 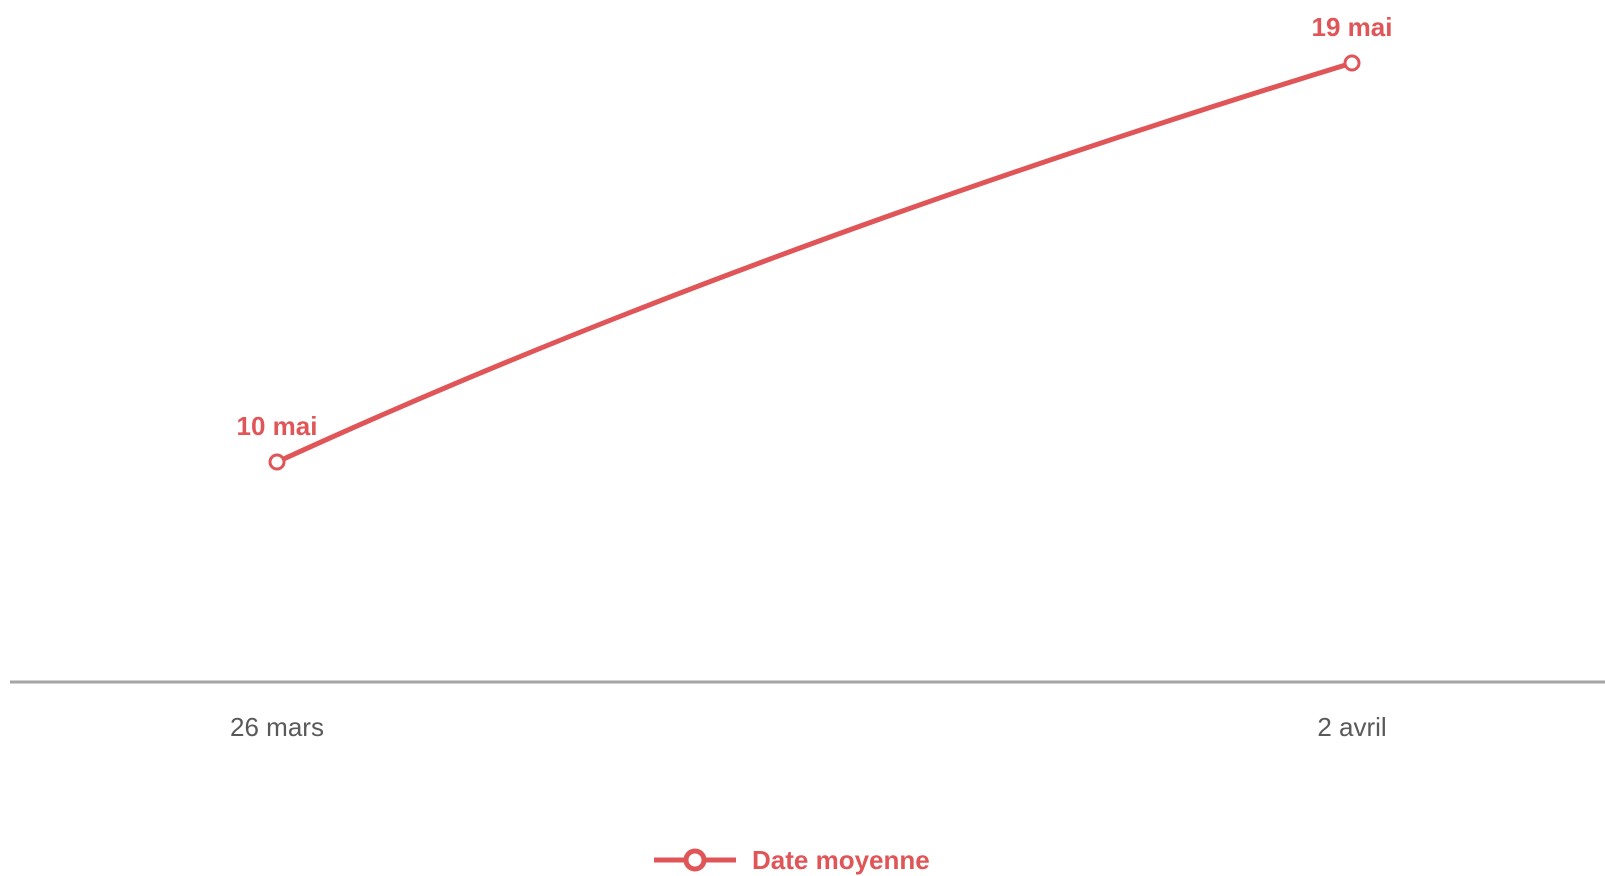 I want to click on legend: Date moyenne, so click(x=792, y=860).